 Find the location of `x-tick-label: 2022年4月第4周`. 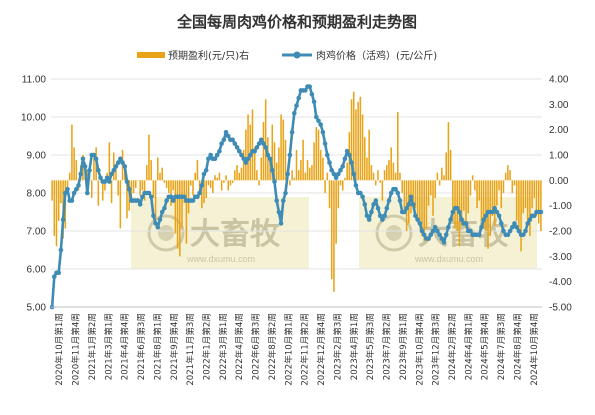

x-tick-label: 2022年4月第4周 is located at coordinates (239, 346).